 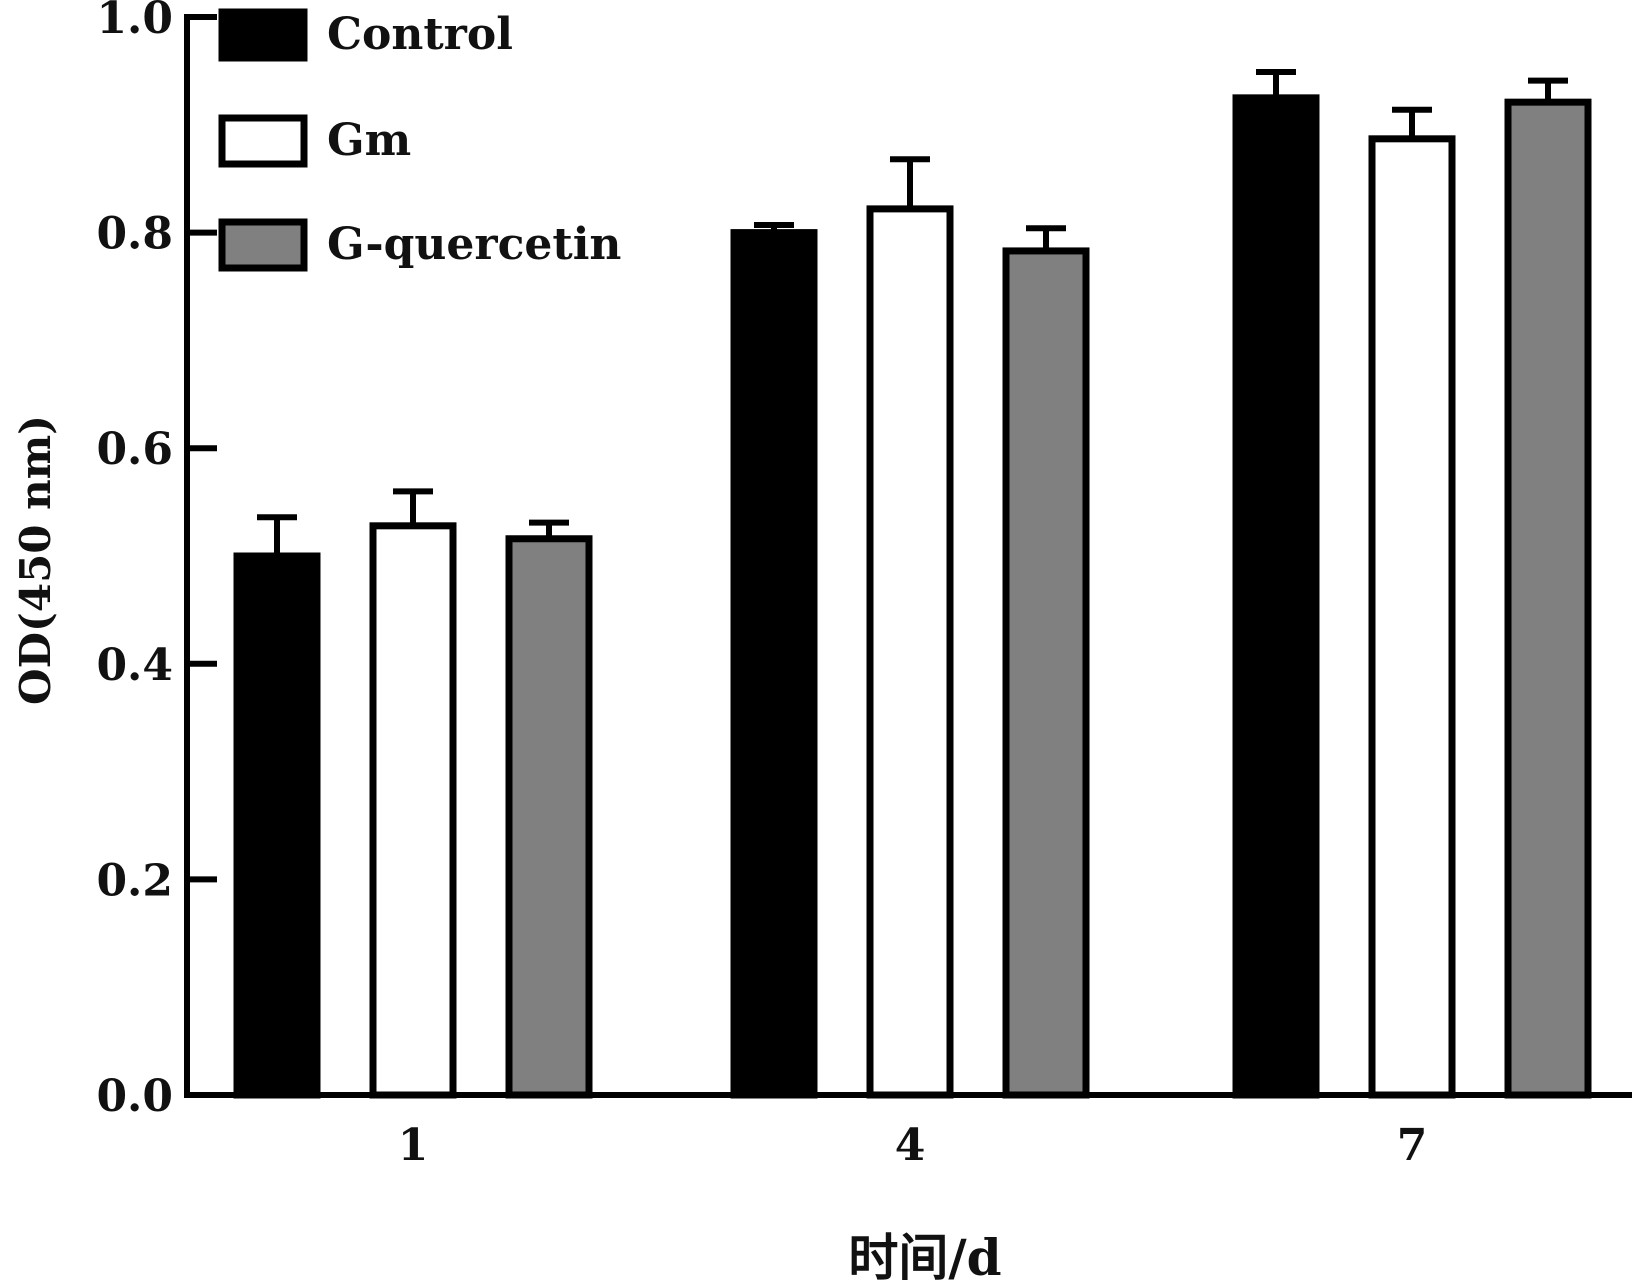 I want to click on legend-label: Gm, so click(x=369, y=140).